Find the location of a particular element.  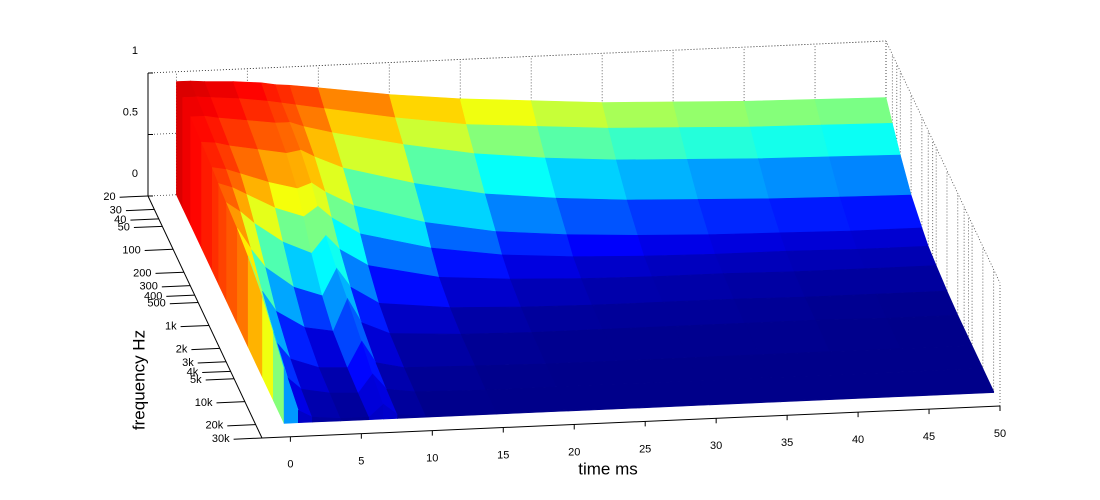

z-tick-label: 1 is located at coordinates (135, 51).